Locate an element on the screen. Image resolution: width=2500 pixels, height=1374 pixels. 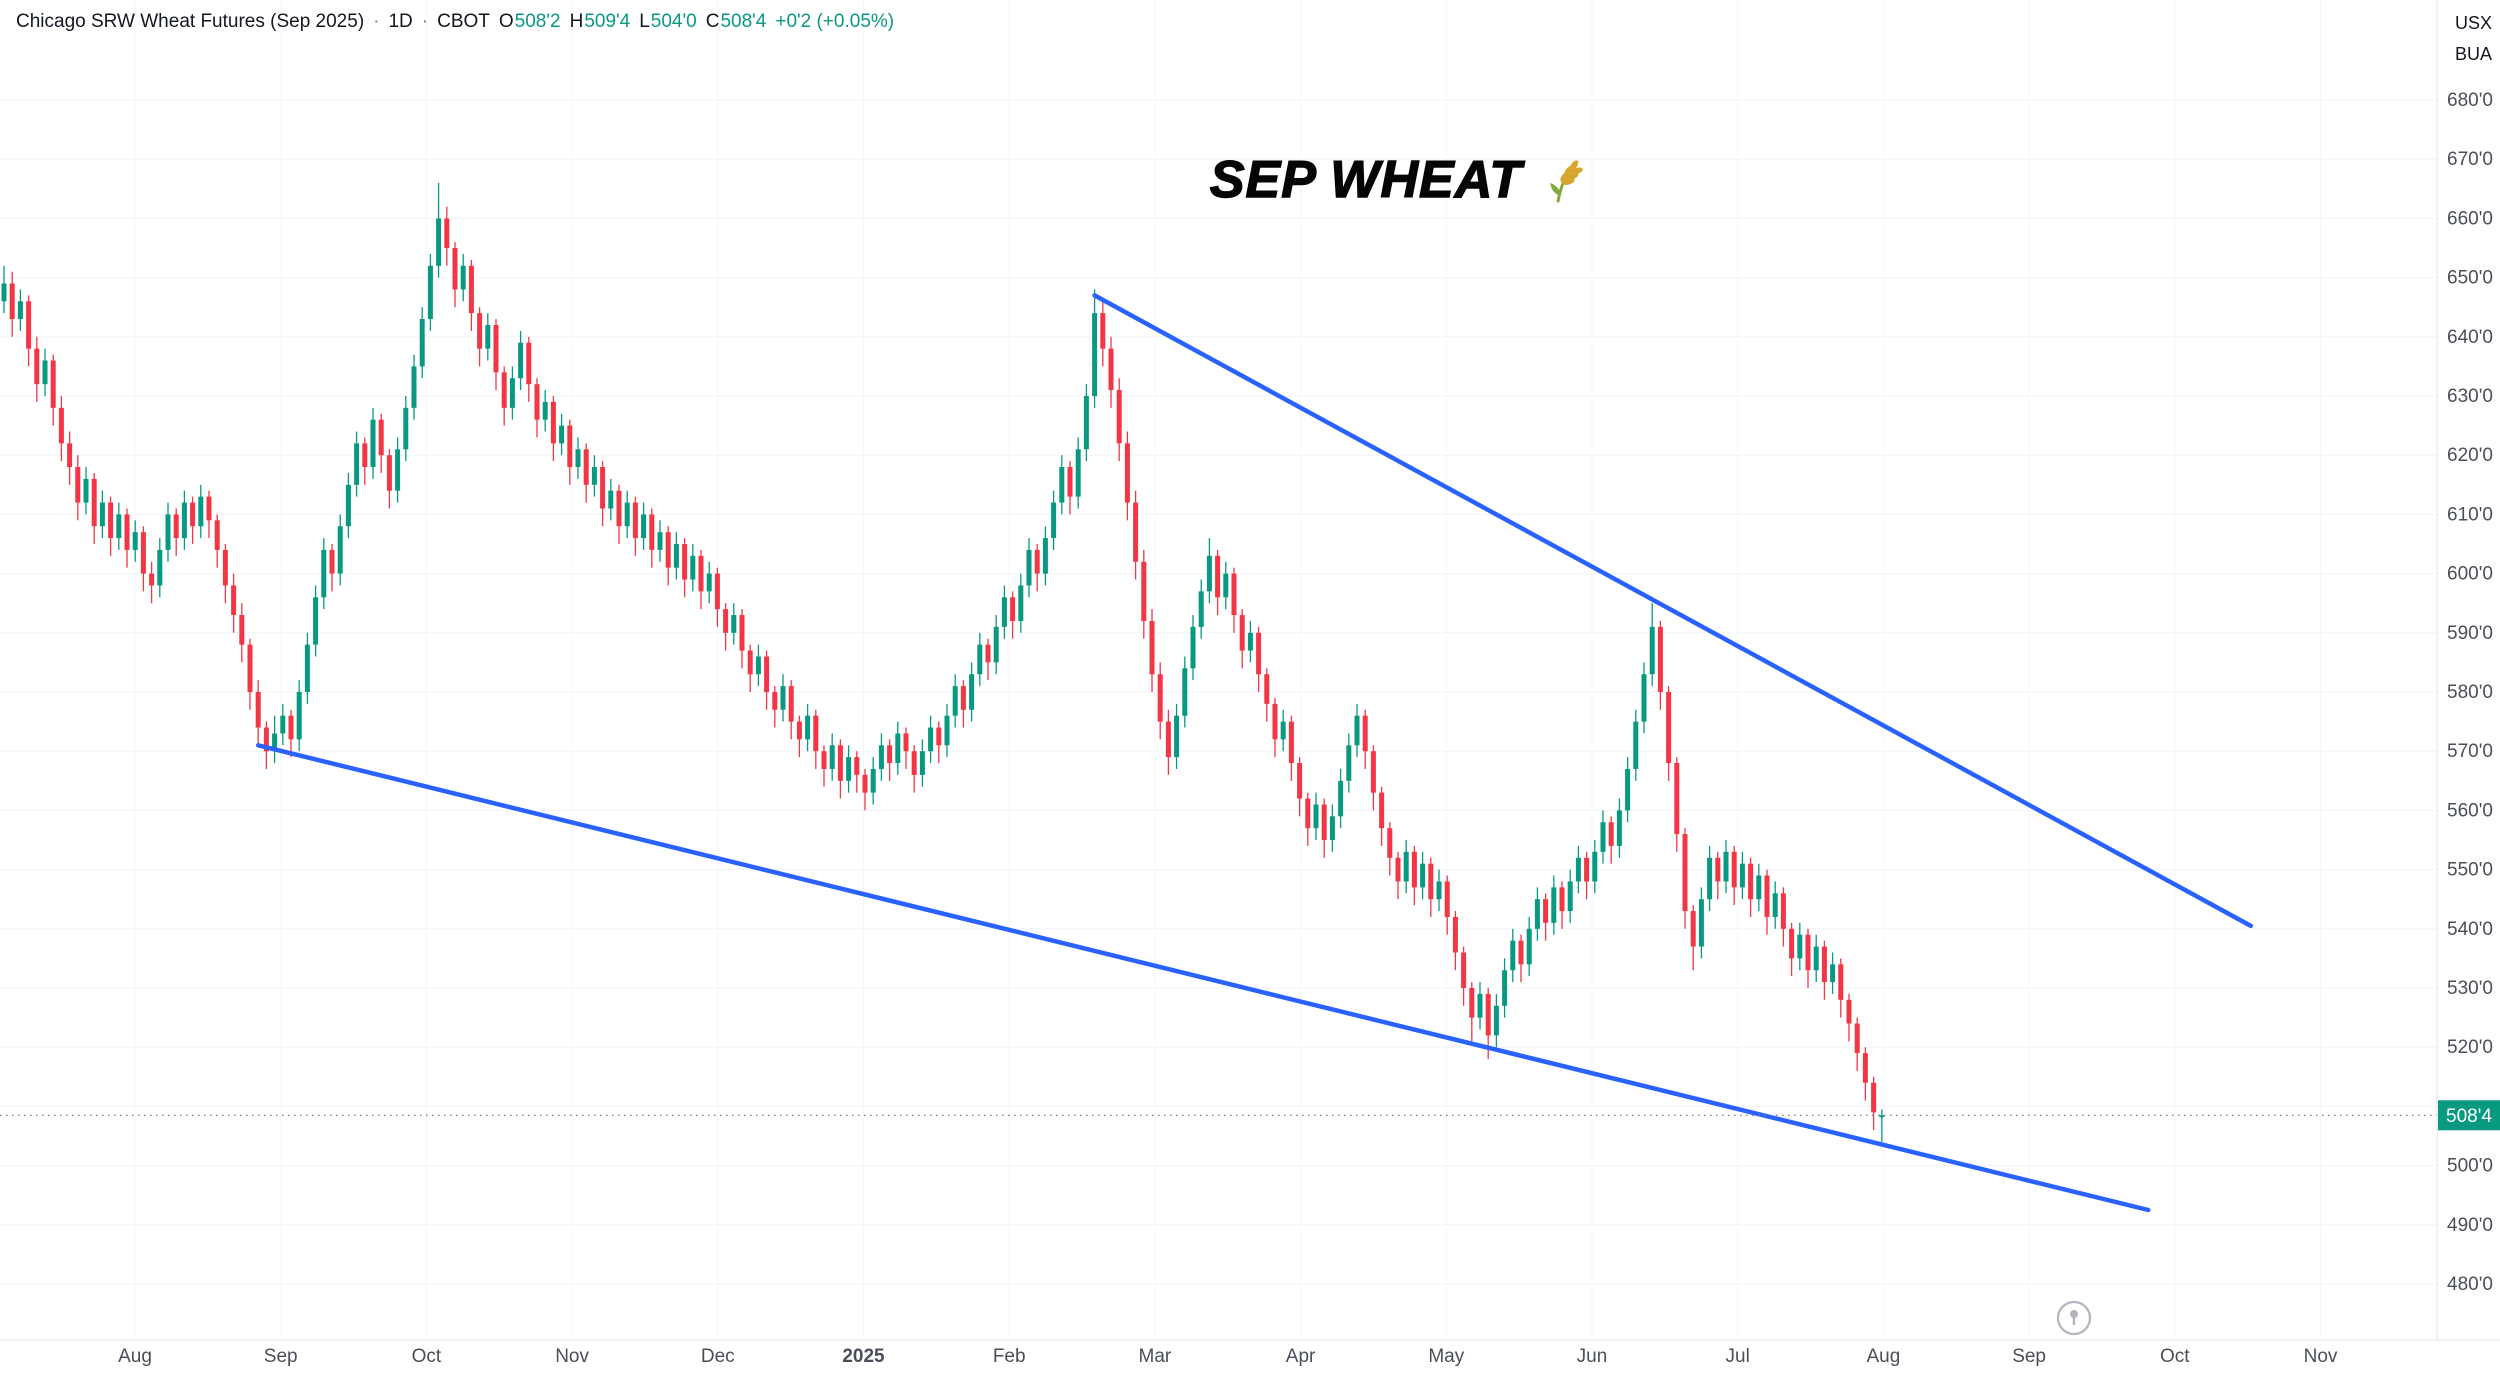
price-tick-label: 590'0 is located at coordinates (2470, 633).